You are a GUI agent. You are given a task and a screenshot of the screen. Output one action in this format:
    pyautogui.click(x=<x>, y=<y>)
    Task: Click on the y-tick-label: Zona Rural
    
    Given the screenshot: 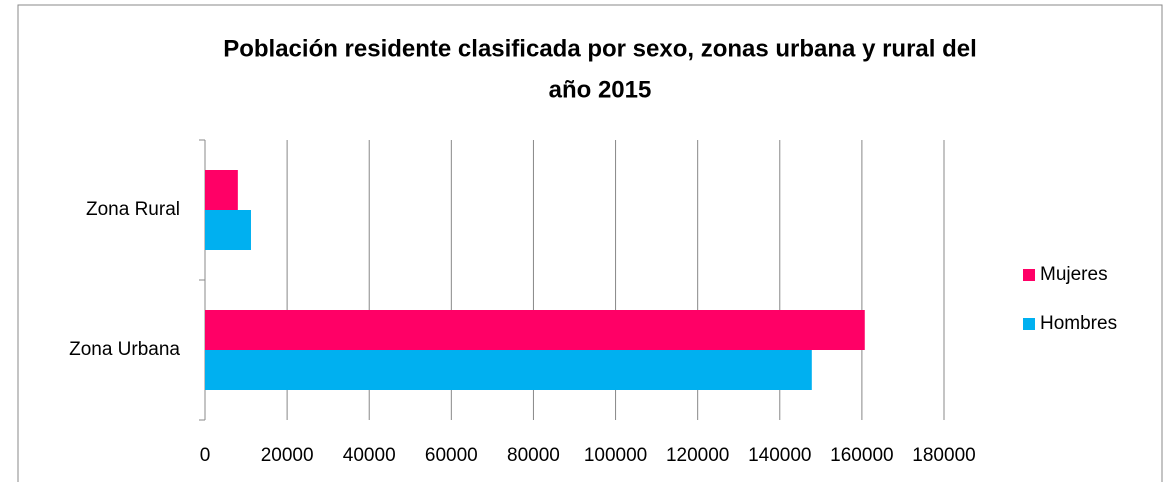 What is the action you would take?
    pyautogui.click(x=133, y=209)
    